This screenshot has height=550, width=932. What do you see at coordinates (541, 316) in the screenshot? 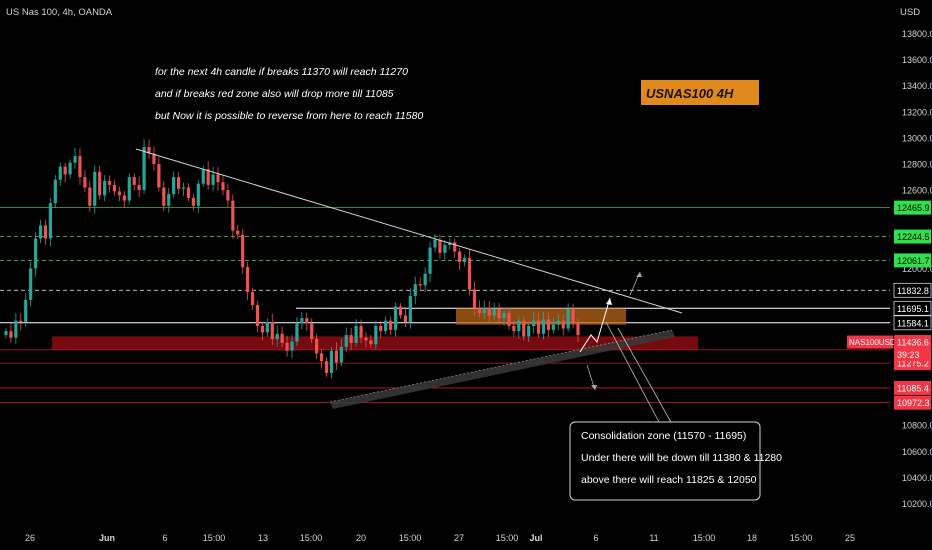
I see `consolidation-zone-rect` at bounding box center [541, 316].